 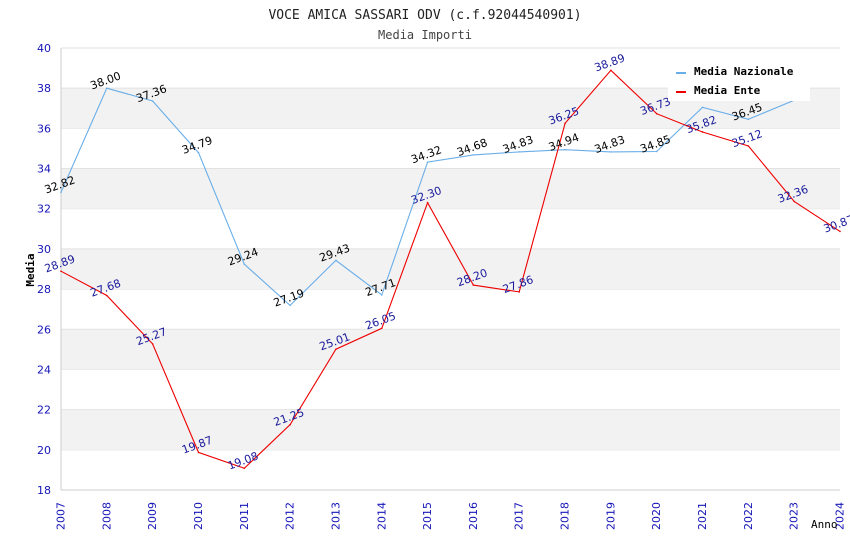 I want to click on x-tick-label: 2013, so click(x=335, y=516).